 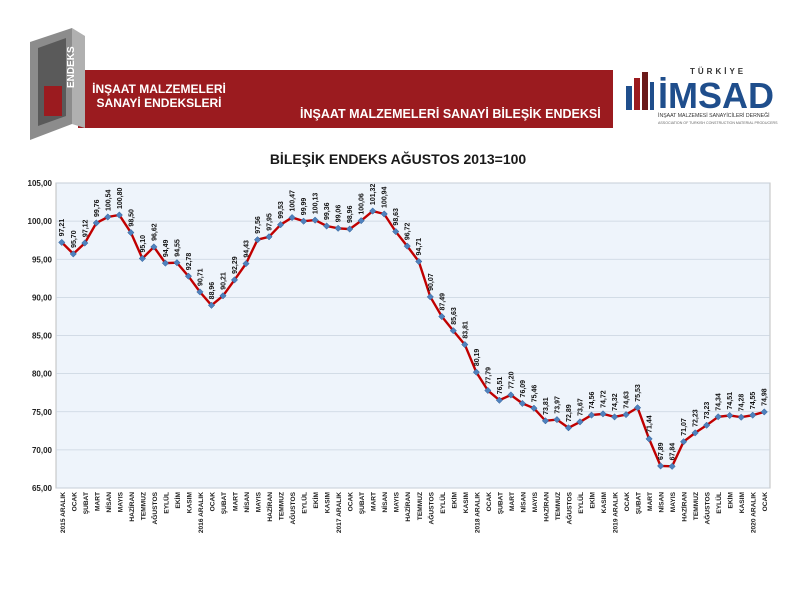 I want to click on data-label: 90,07, so click(x=431, y=282).